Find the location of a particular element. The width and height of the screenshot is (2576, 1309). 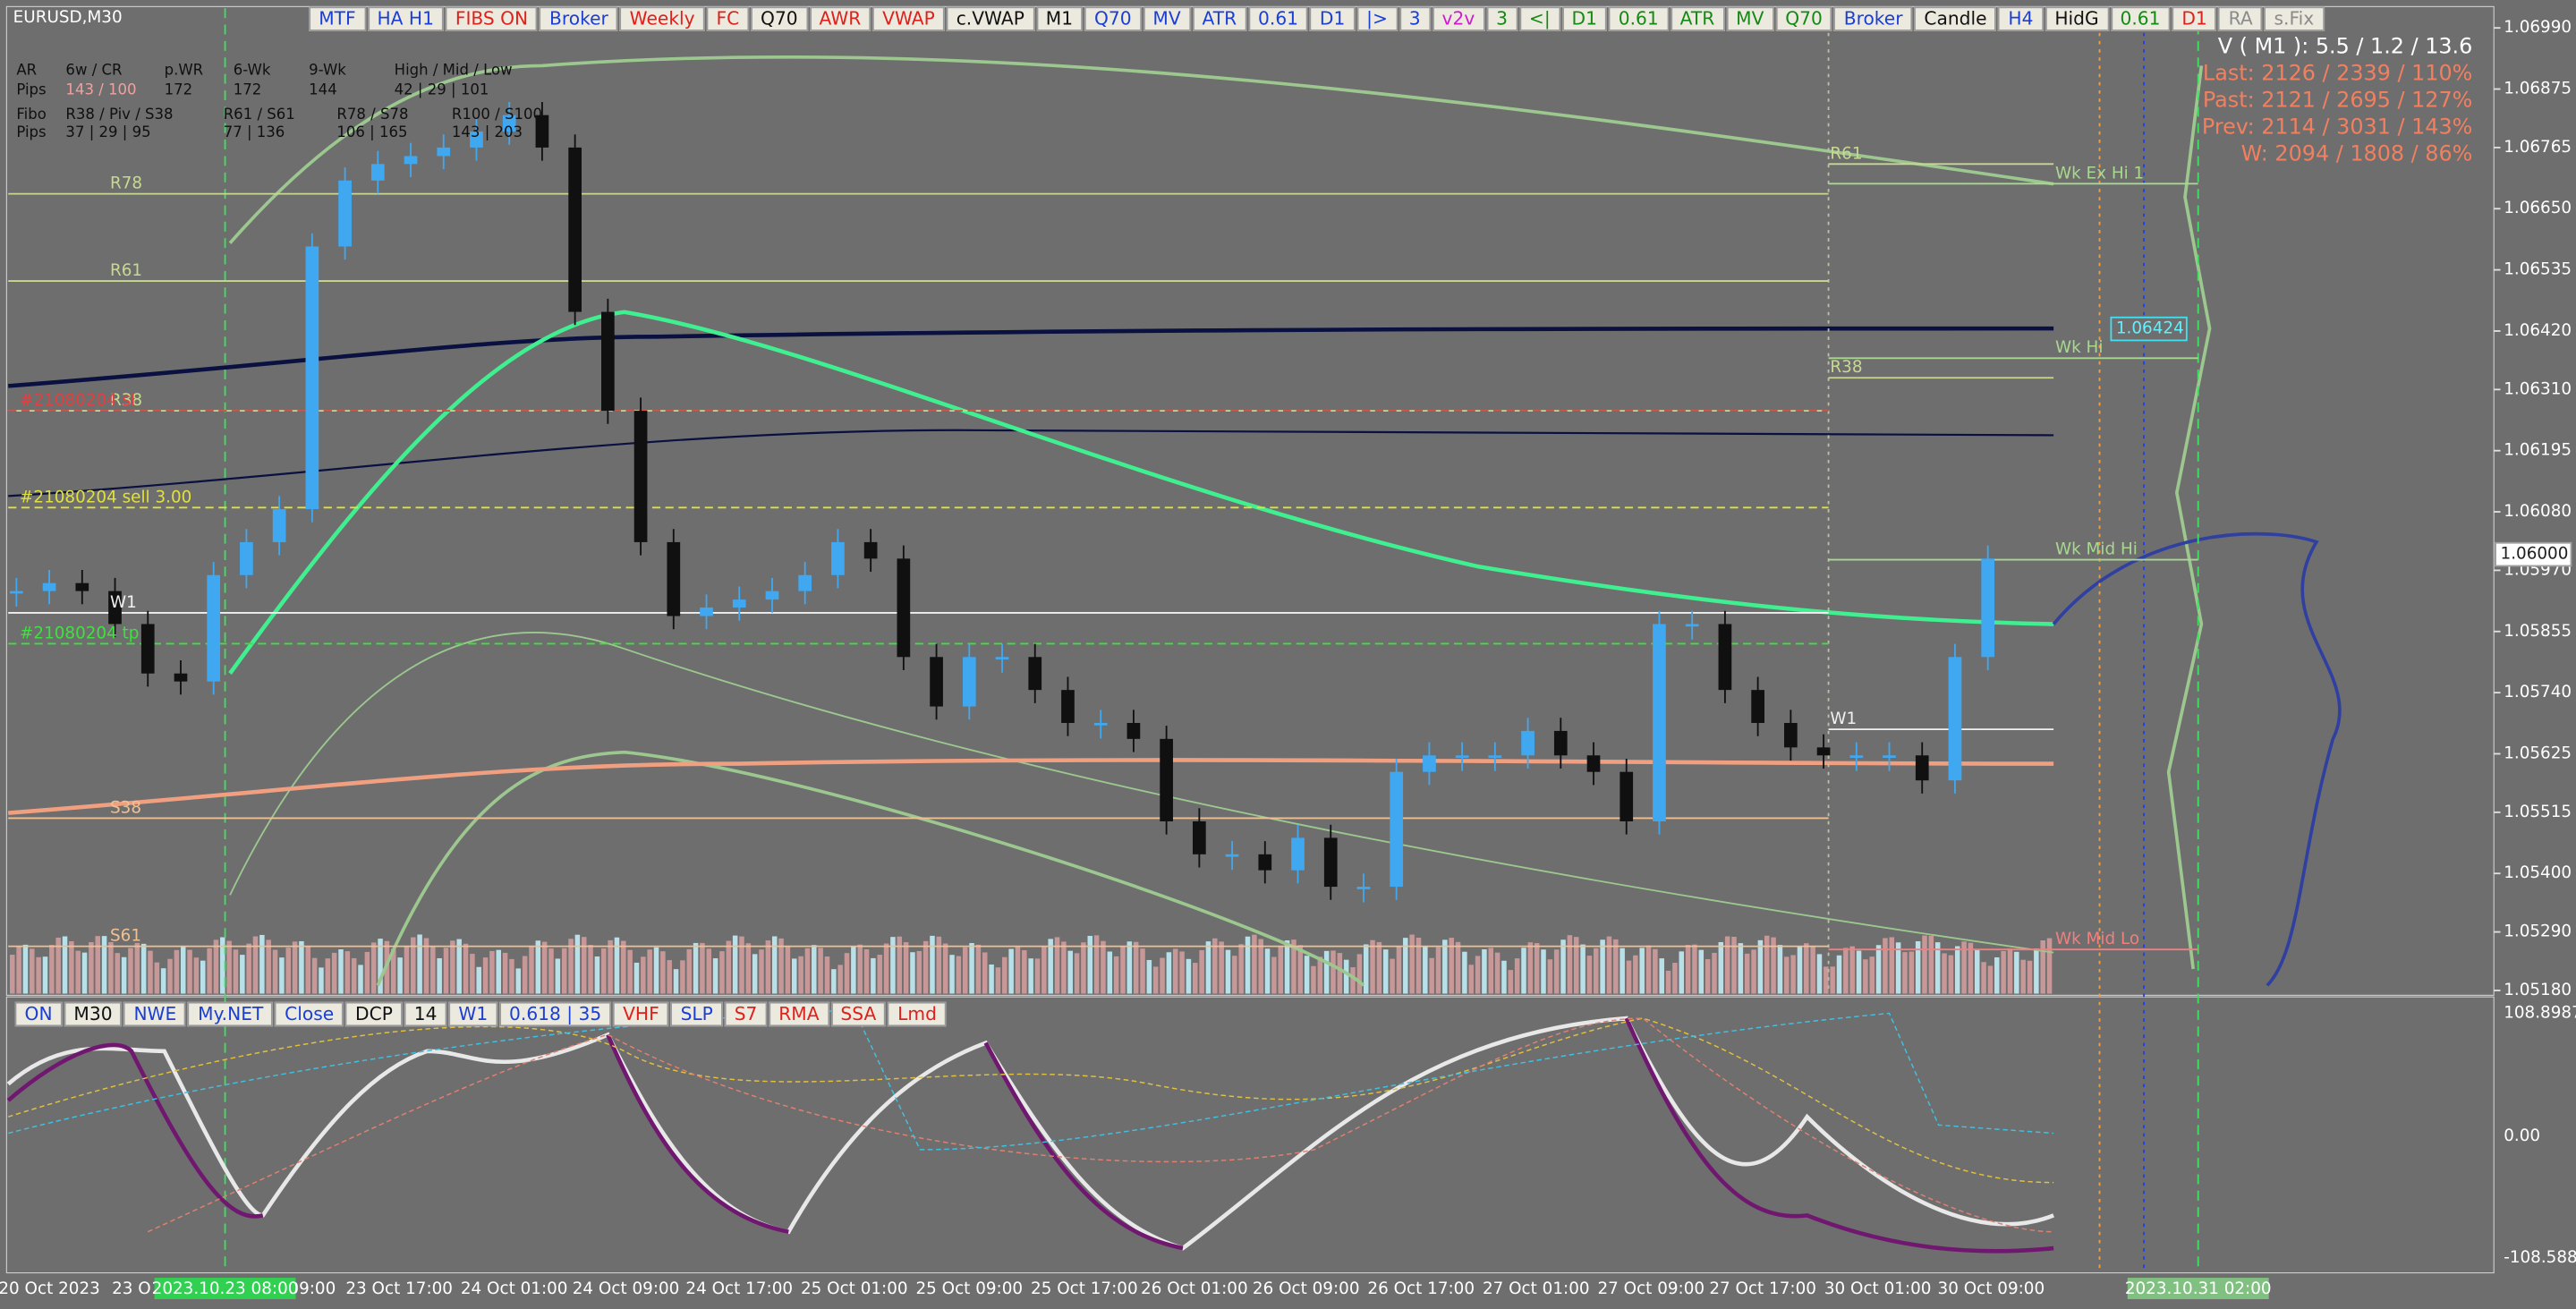

toolbar-button: HA H1 is located at coordinates (405, 18).